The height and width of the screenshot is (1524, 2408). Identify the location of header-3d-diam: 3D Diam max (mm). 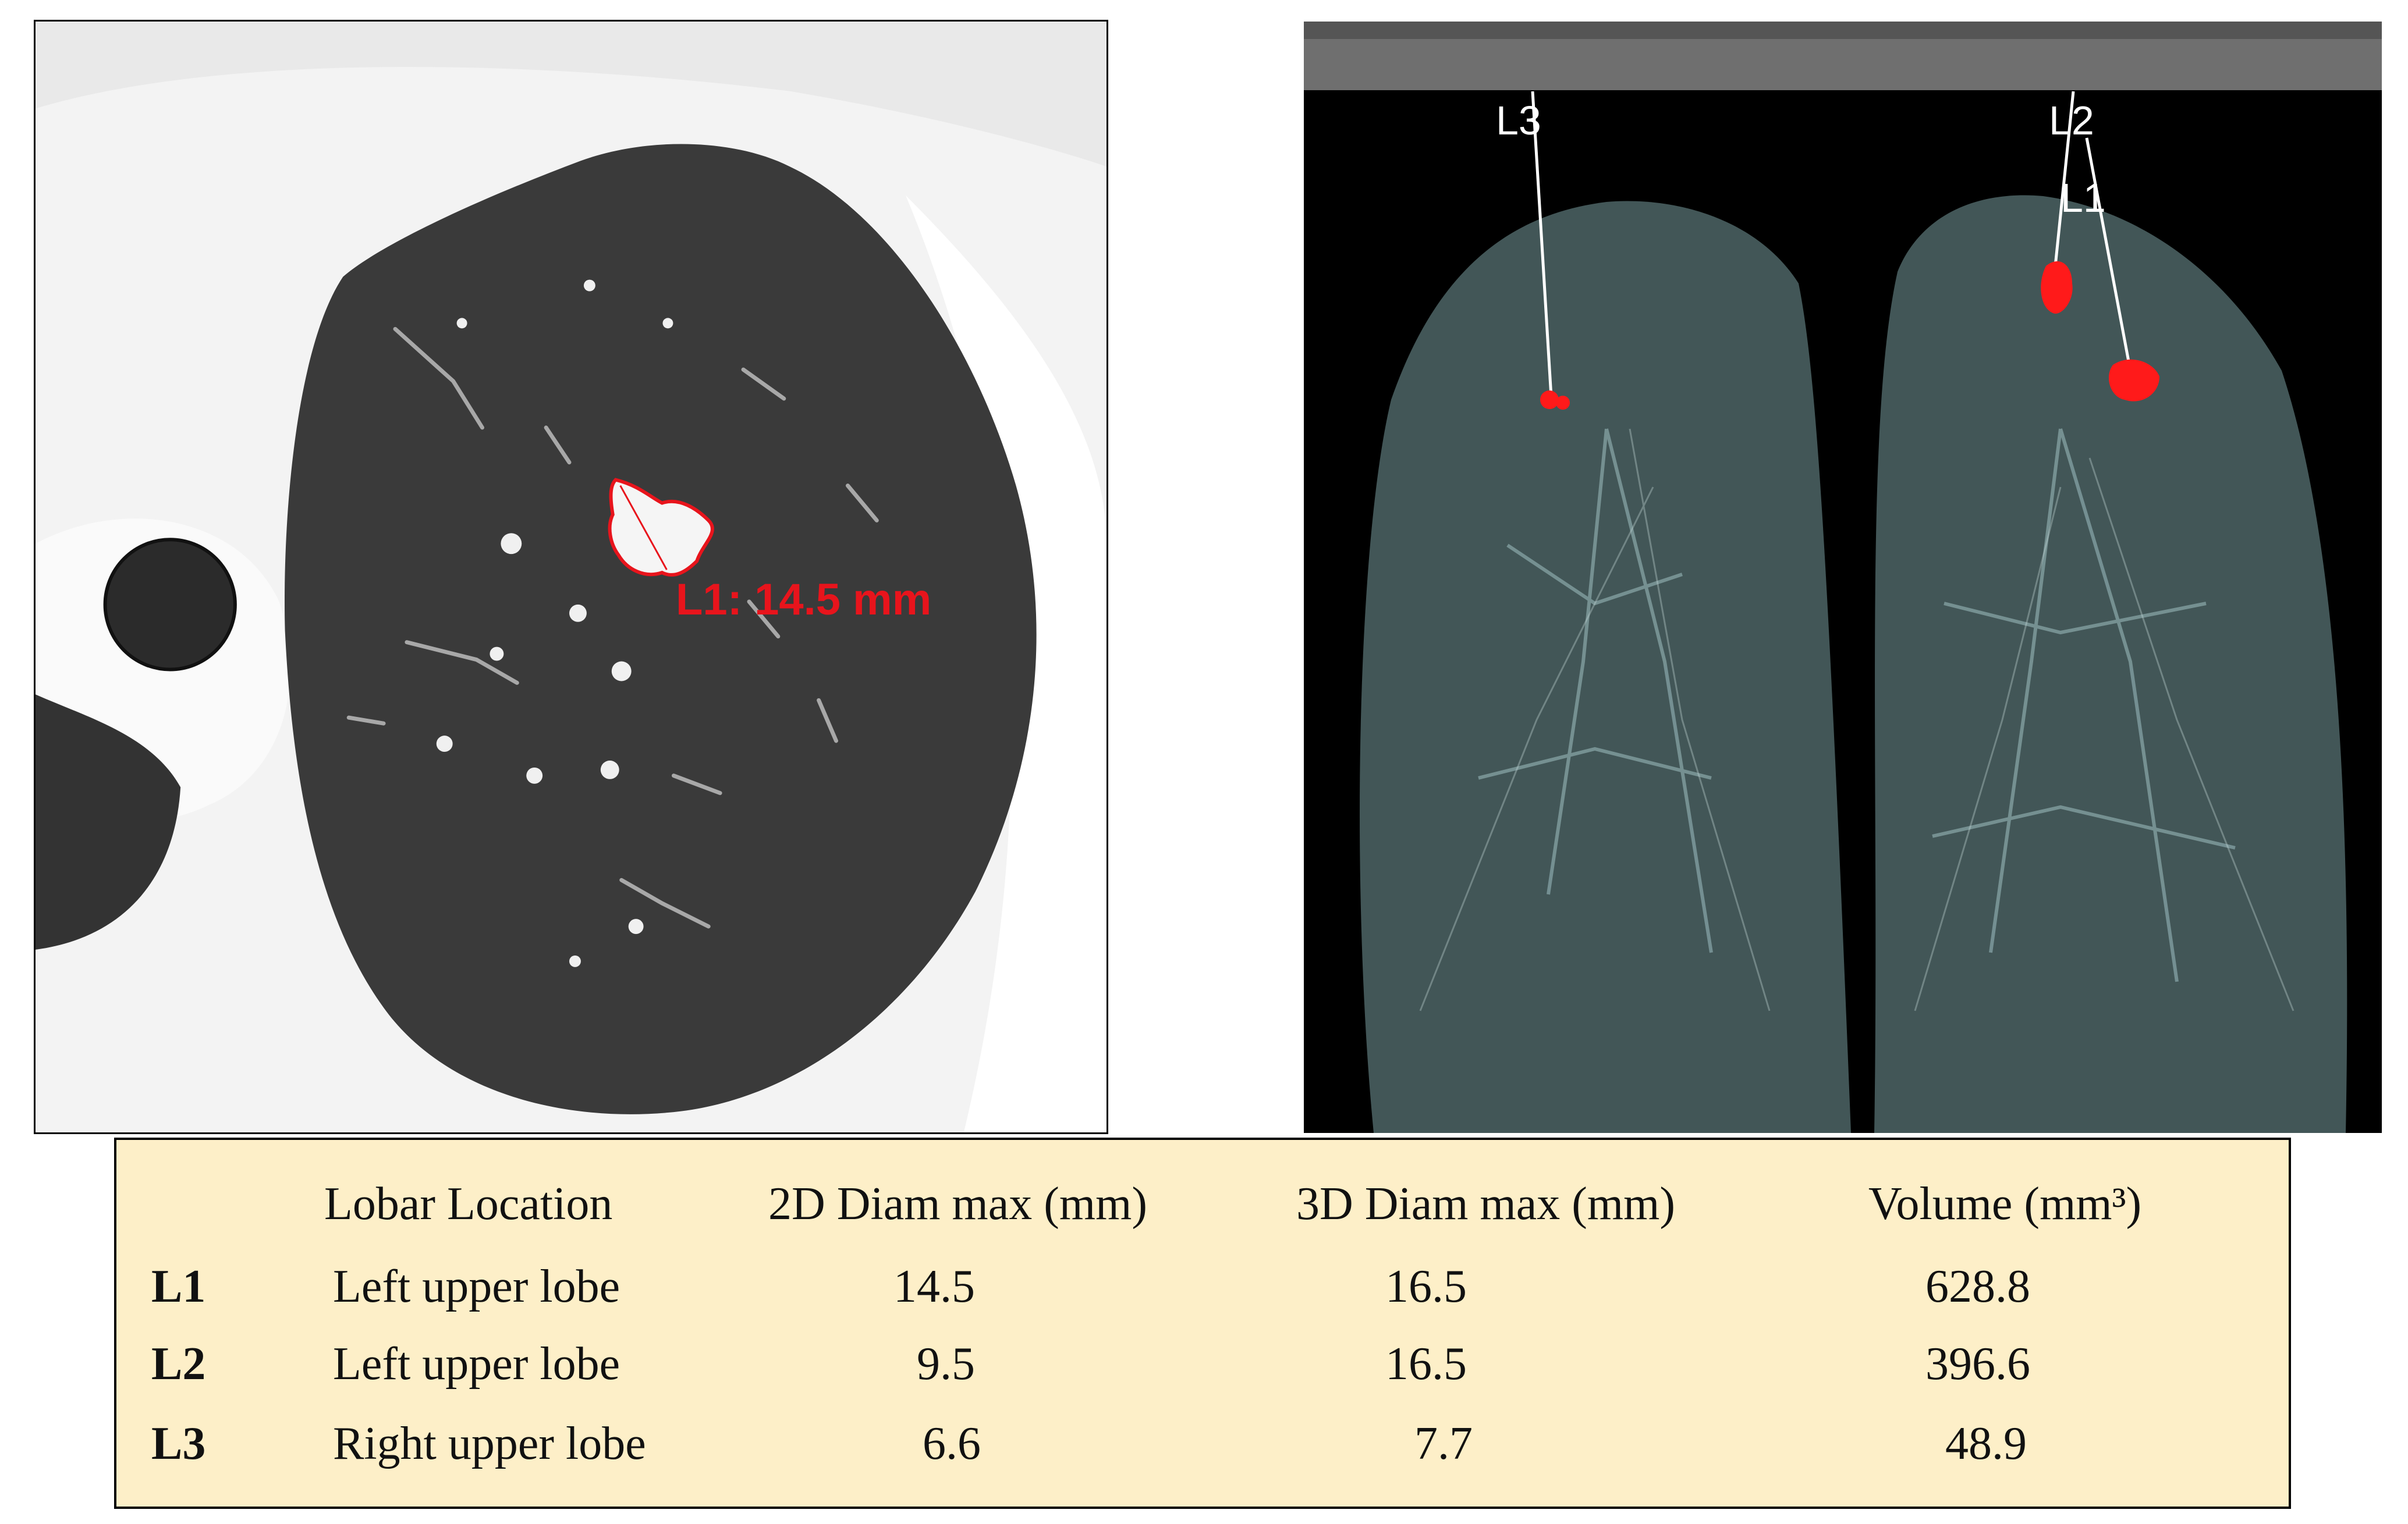
(1485, 1204).